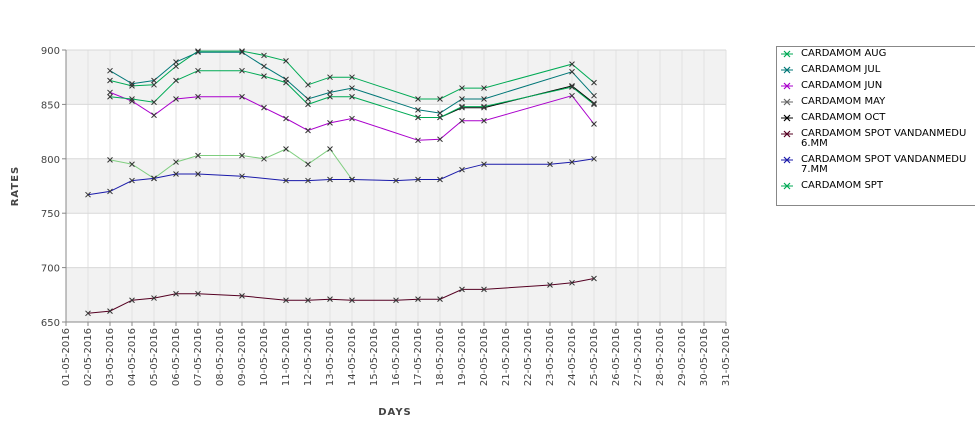 The image size is (975, 429). What do you see at coordinates (704, 357) in the screenshot?
I see `x-tick-label: 30-05-2016` at bounding box center [704, 357].